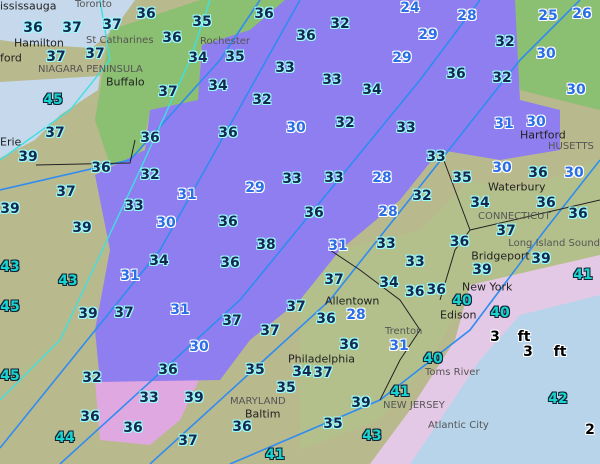 Image resolution: width=600 pixels, height=464 pixels. Describe the element at coordinates (352, 301) in the screenshot. I see `place-label: Allentown` at that location.